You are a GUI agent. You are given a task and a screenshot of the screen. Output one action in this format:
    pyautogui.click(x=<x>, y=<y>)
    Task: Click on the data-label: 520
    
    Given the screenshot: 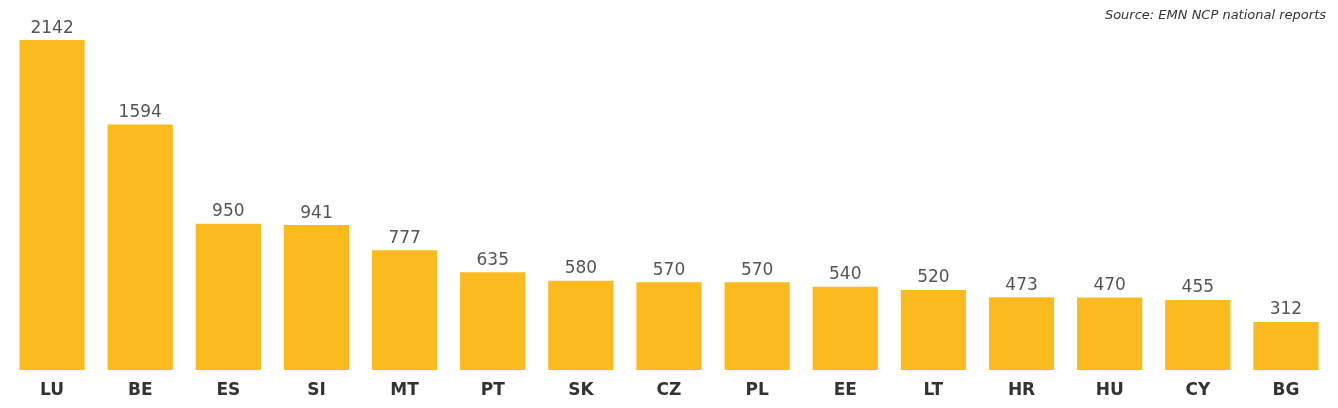 What is the action you would take?
    pyautogui.click(x=933, y=276)
    